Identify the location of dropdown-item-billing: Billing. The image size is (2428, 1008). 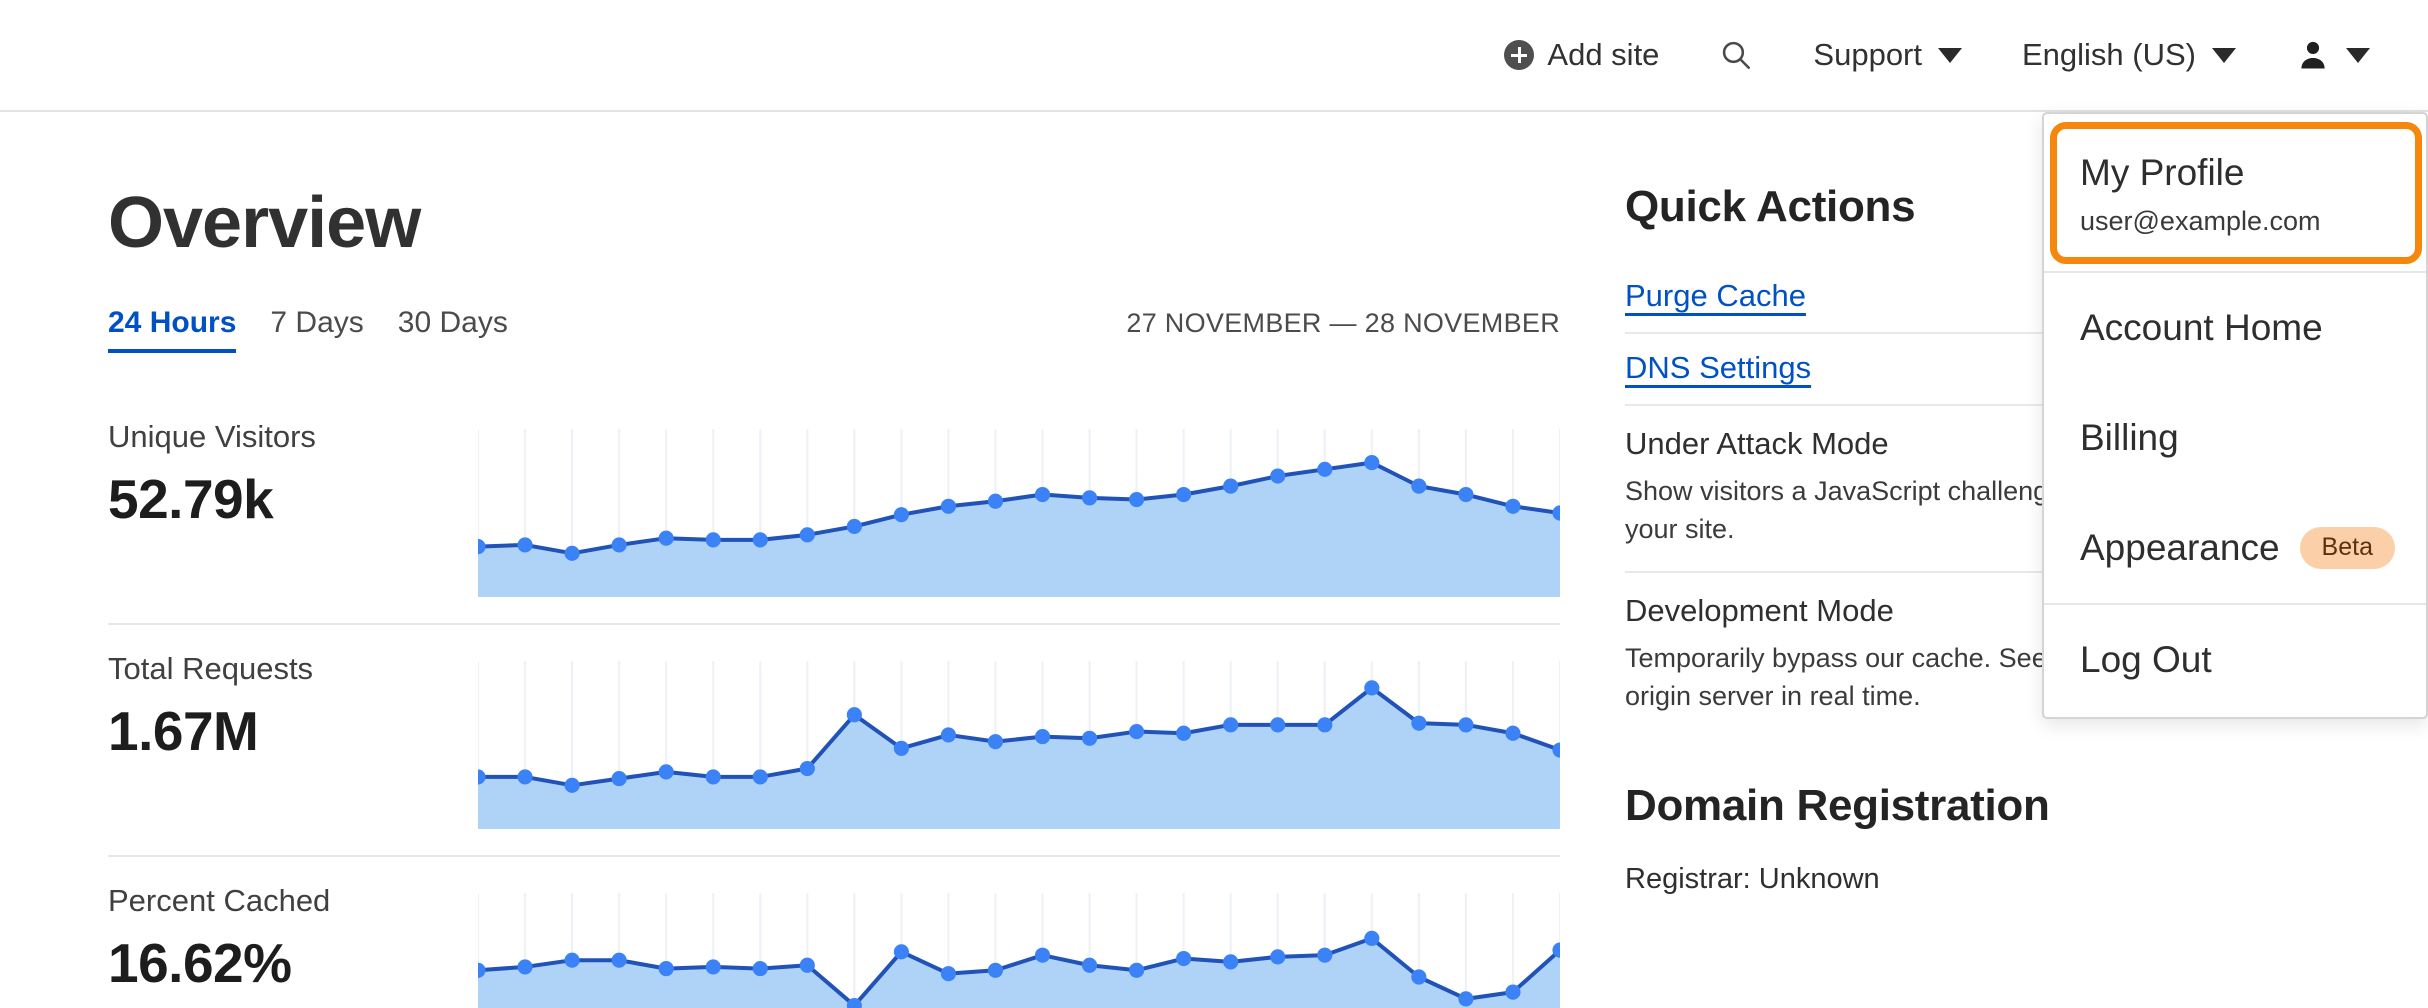
(2235, 438).